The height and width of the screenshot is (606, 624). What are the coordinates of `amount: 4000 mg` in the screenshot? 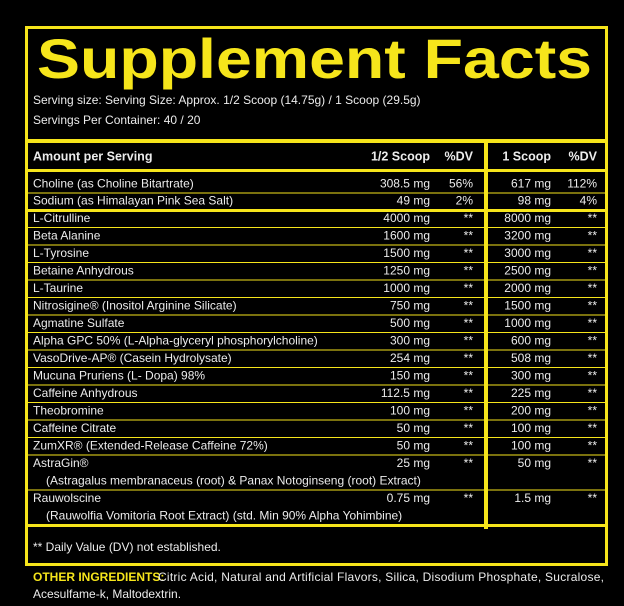 It's located at (406, 218).